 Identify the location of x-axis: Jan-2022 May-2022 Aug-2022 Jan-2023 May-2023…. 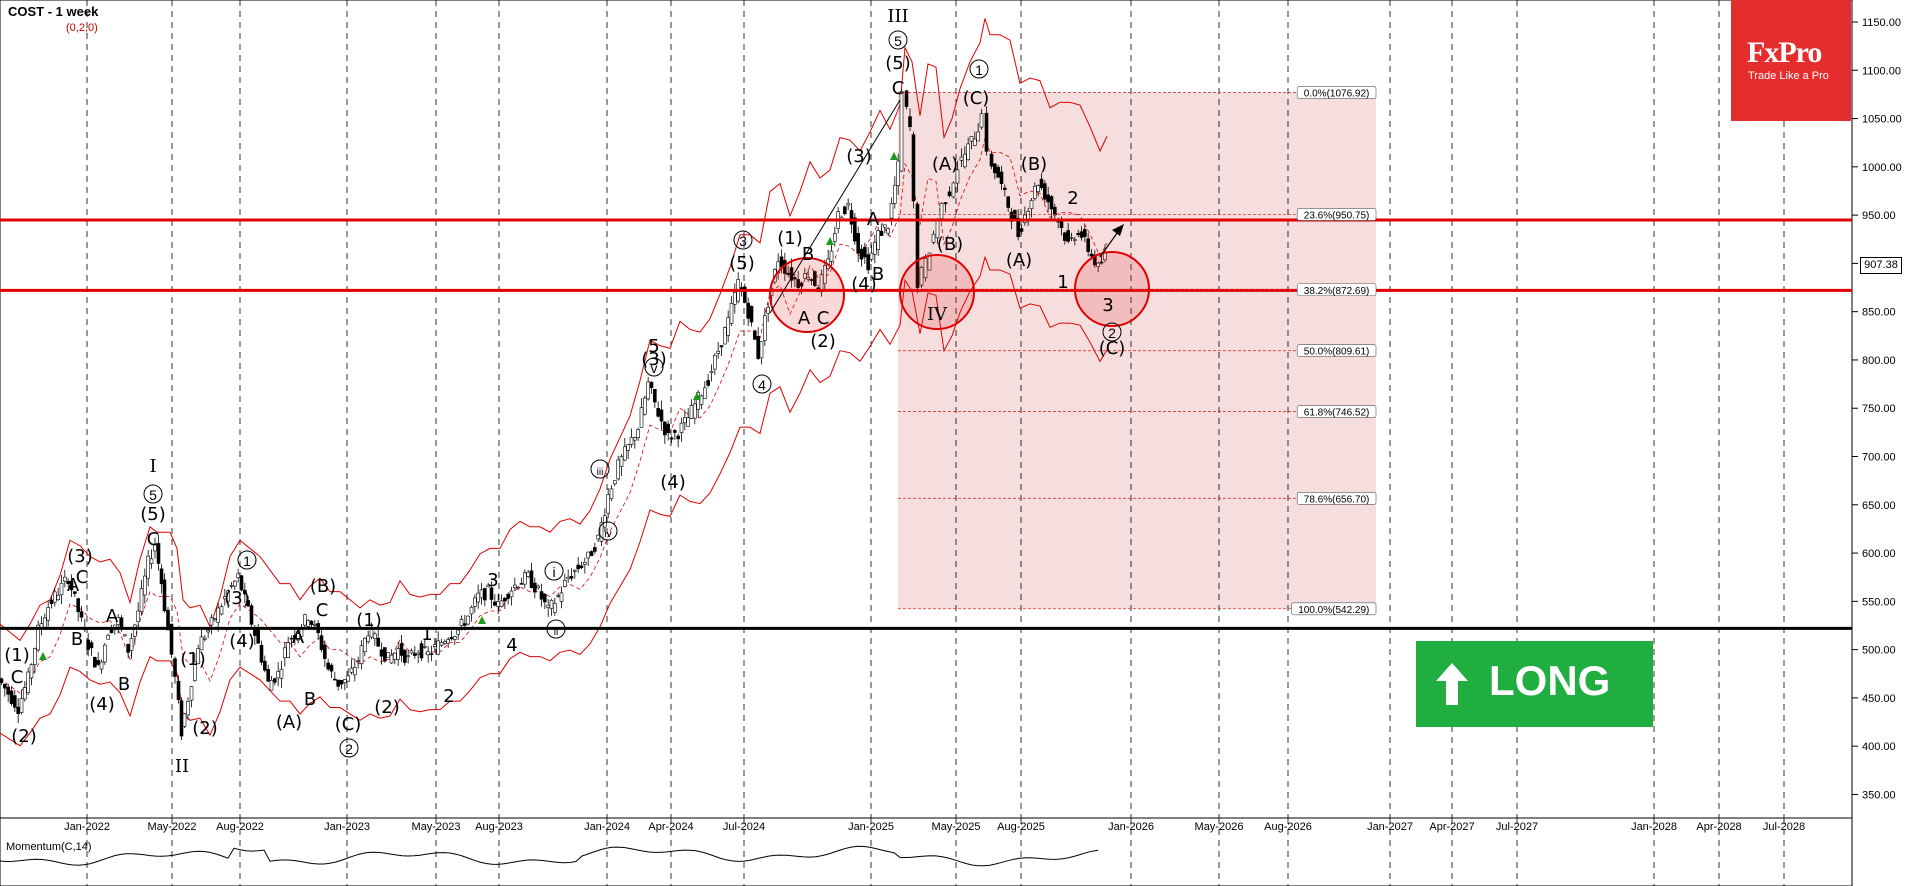
(934, 827).